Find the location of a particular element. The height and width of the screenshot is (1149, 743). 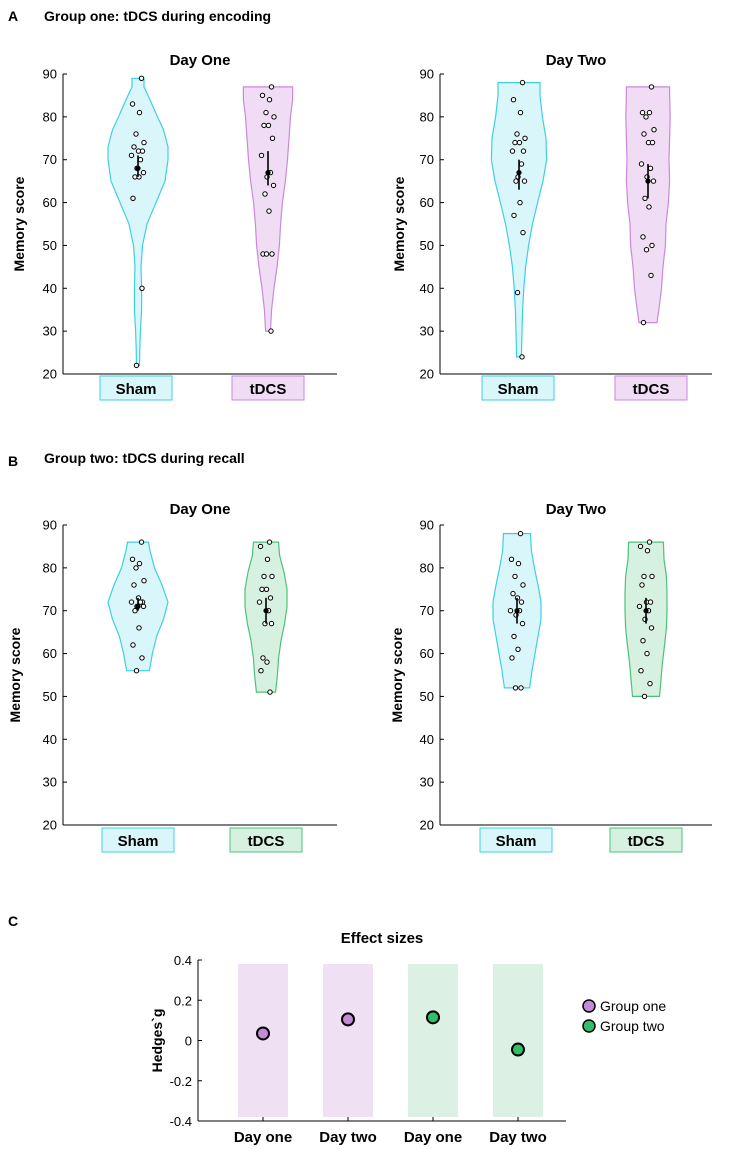

violin-series-sham is located at coordinates (138, 606).